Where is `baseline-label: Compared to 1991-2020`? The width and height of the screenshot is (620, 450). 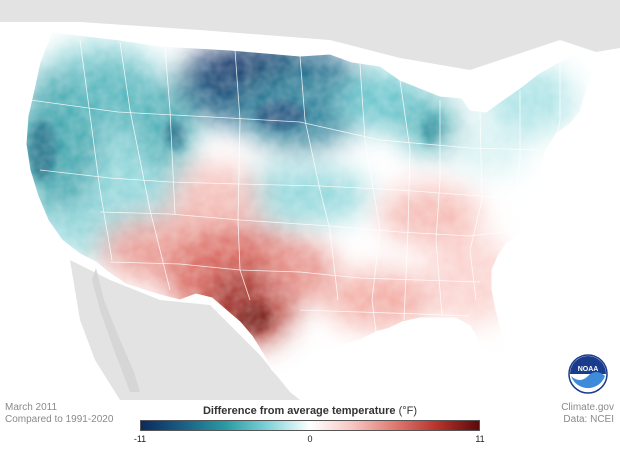 baseline-label: Compared to 1991-2020 is located at coordinates (59, 419).